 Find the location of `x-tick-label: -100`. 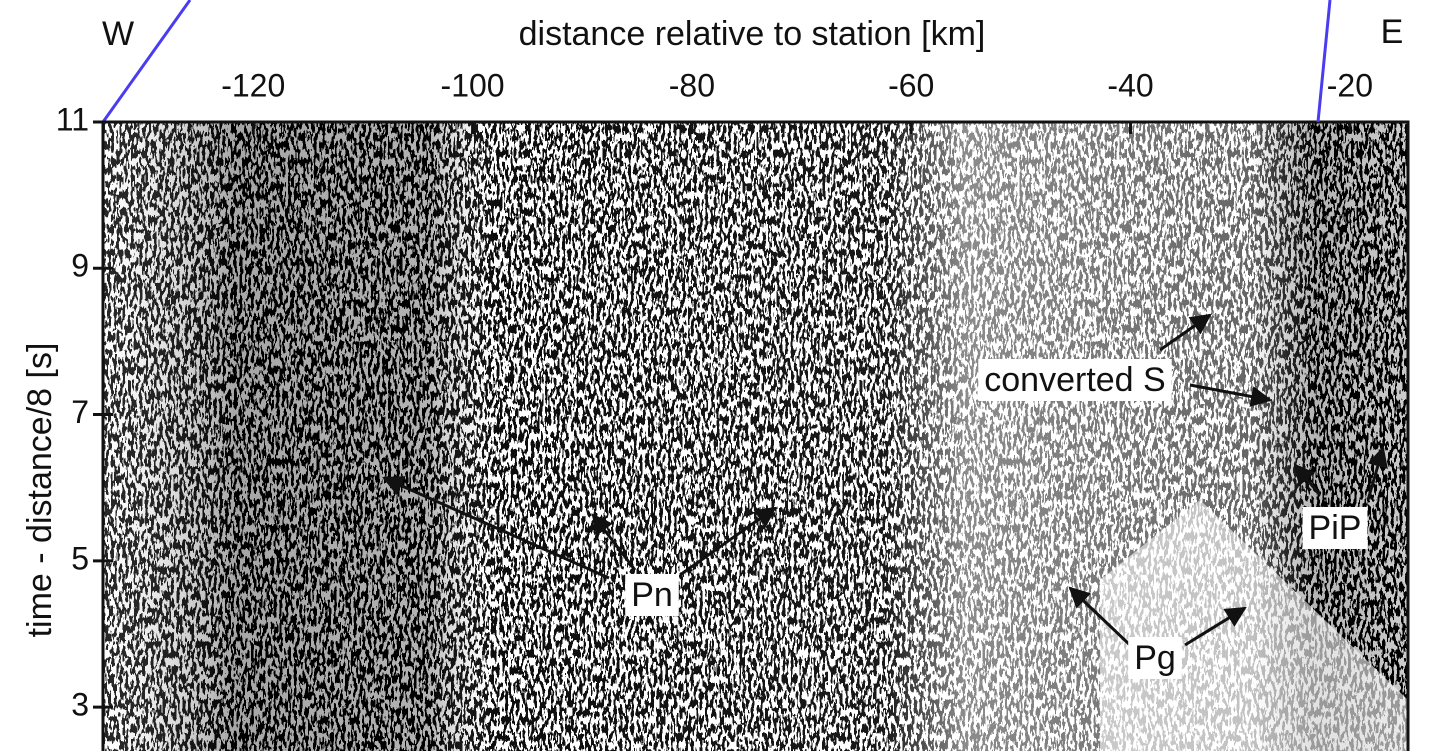

x-tick-label: -100 is located at coordinates (473, 85).